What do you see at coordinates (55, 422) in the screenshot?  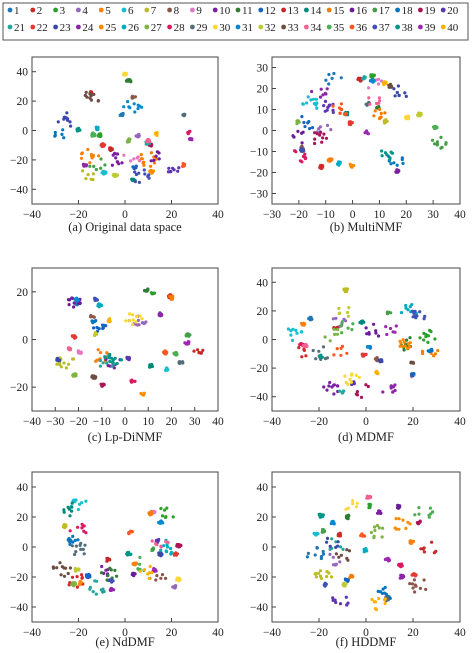 I see `x-tick-label: −30` at bounding box center [55, 422].